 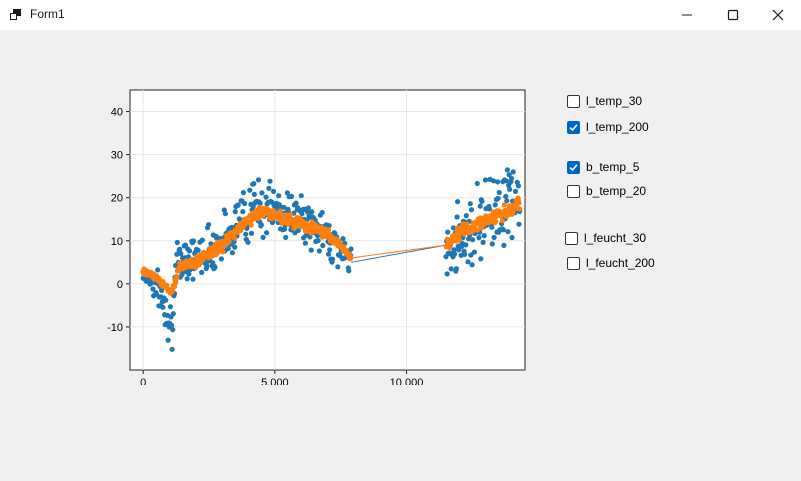 What do you see at coordinates (605, 238) in the screenshot?
I see `checkbox-l-feucht-30: l_feucht_30` at bounding box center [605, 238].